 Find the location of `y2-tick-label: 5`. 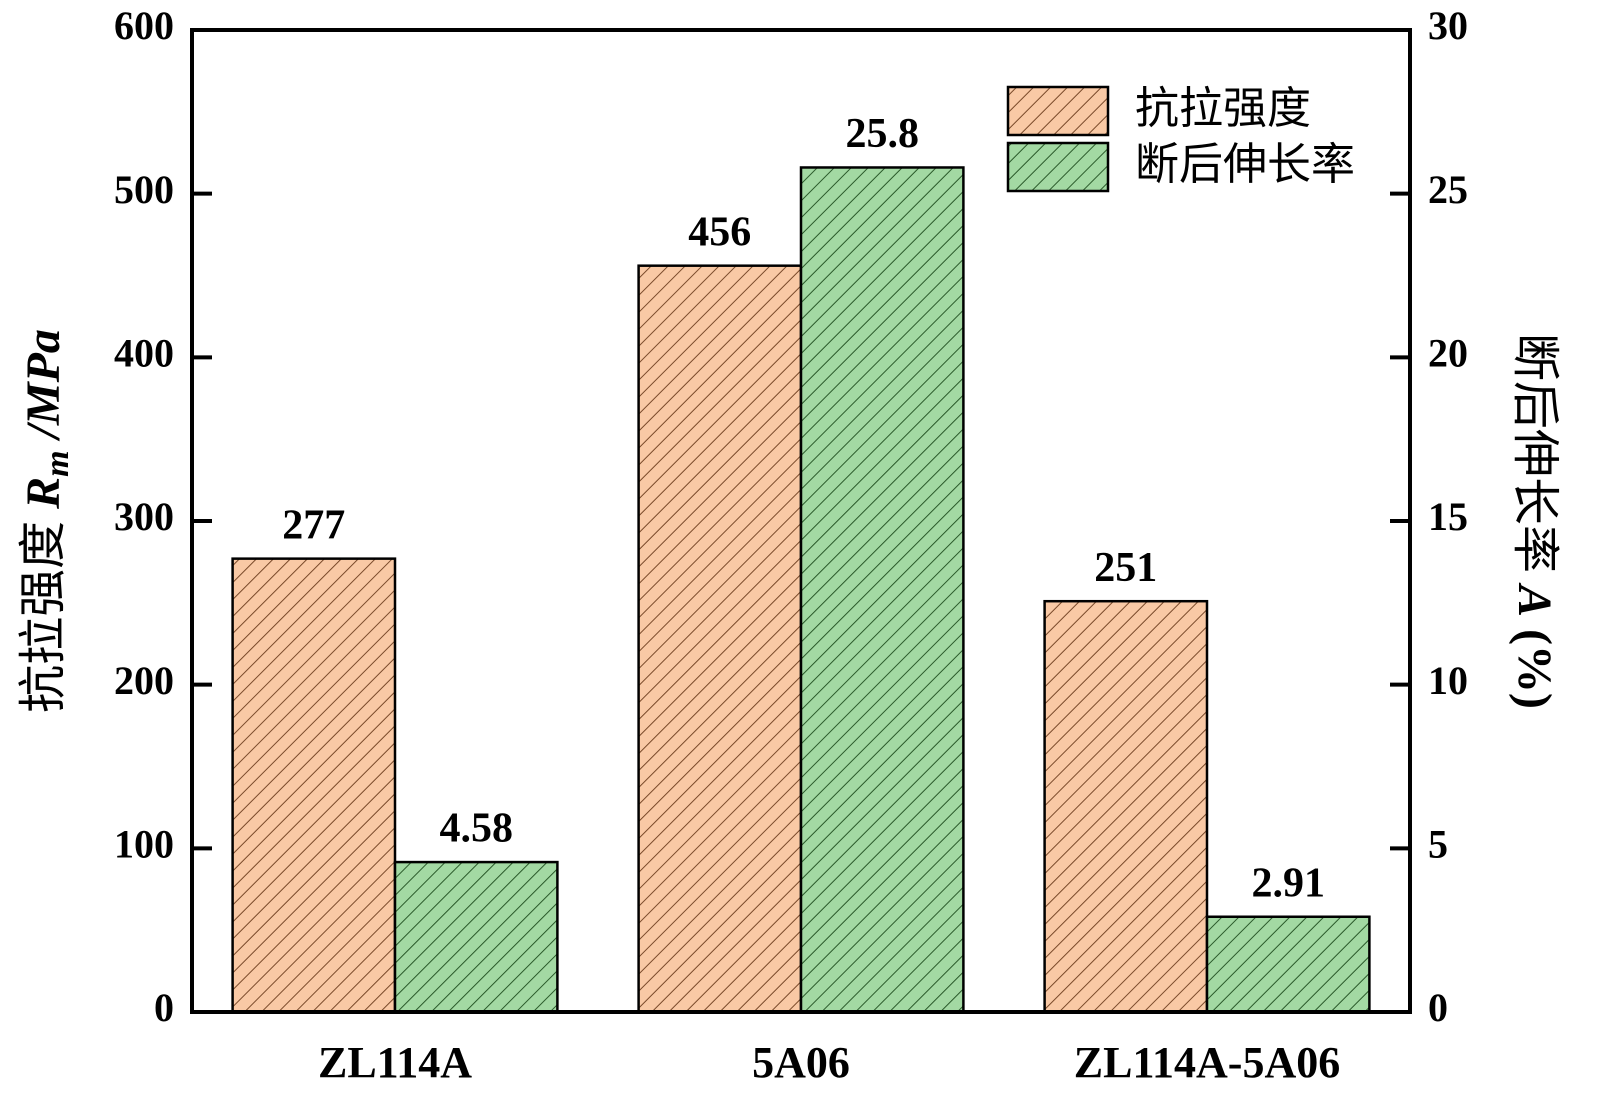

y2-tick-label: 5 is located at coordinates (1438, 844).